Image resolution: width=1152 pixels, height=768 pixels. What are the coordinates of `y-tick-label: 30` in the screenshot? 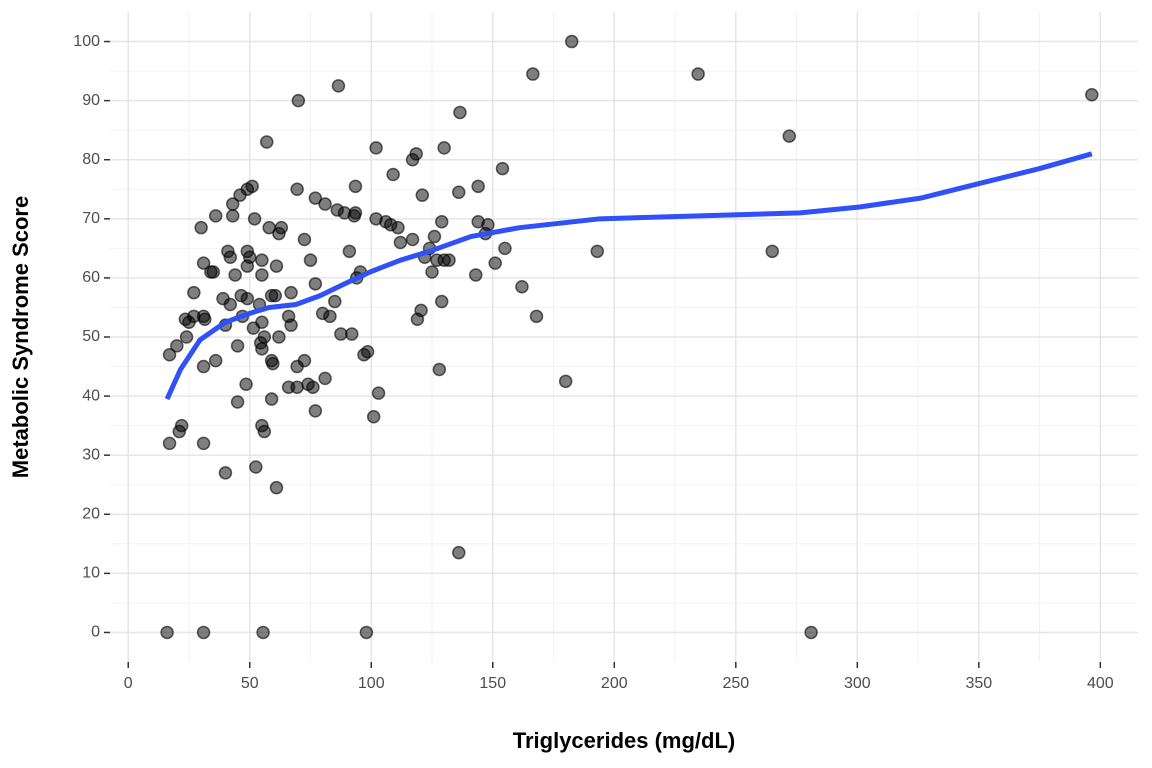 It's located at (91, 454).